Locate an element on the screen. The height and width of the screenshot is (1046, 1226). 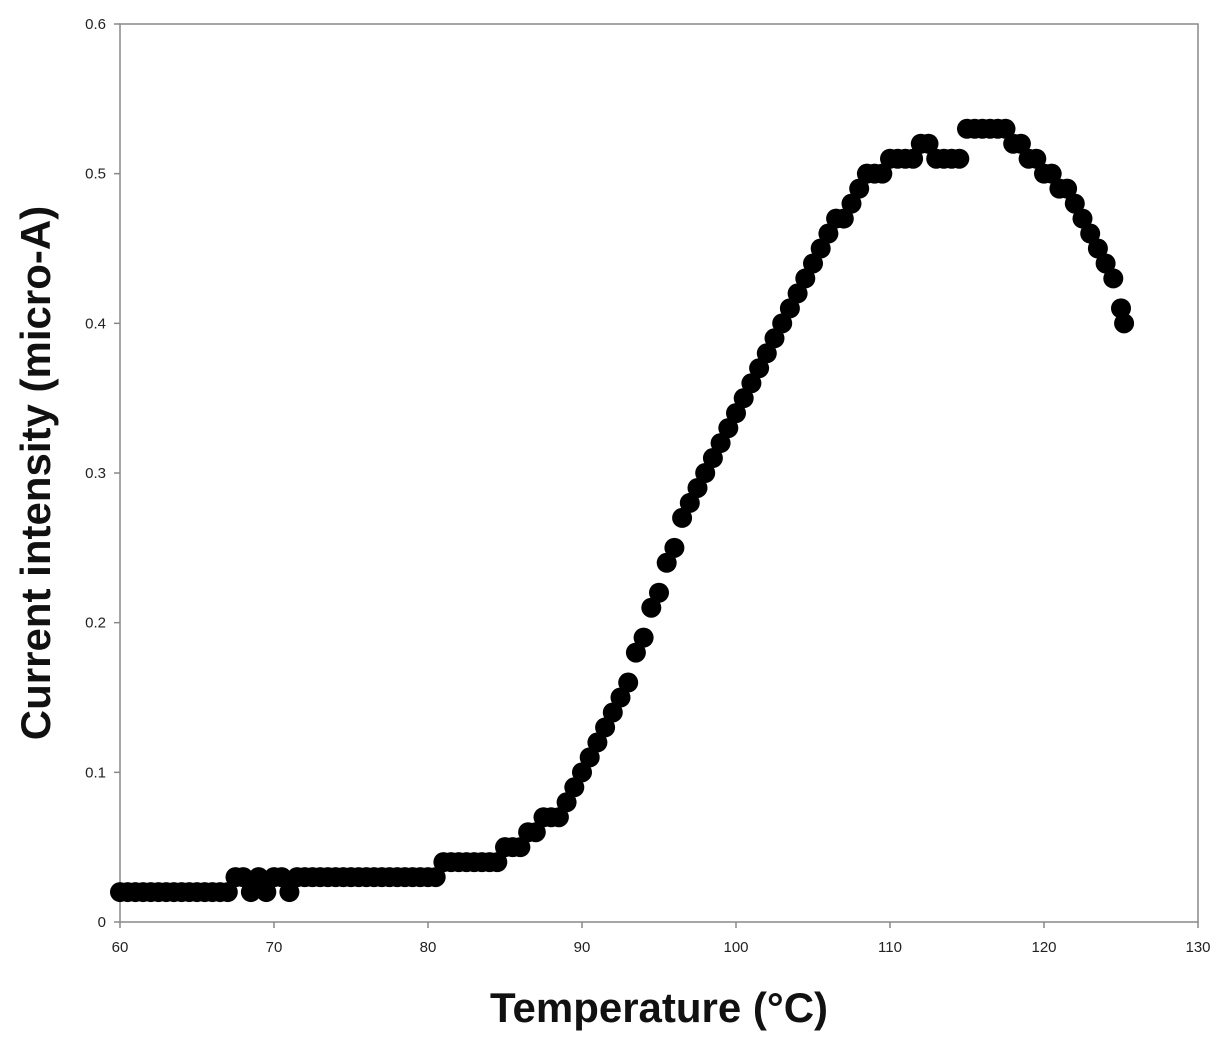
x-axis-title: Temperature (°C) is located at coordinates (659, 1007).